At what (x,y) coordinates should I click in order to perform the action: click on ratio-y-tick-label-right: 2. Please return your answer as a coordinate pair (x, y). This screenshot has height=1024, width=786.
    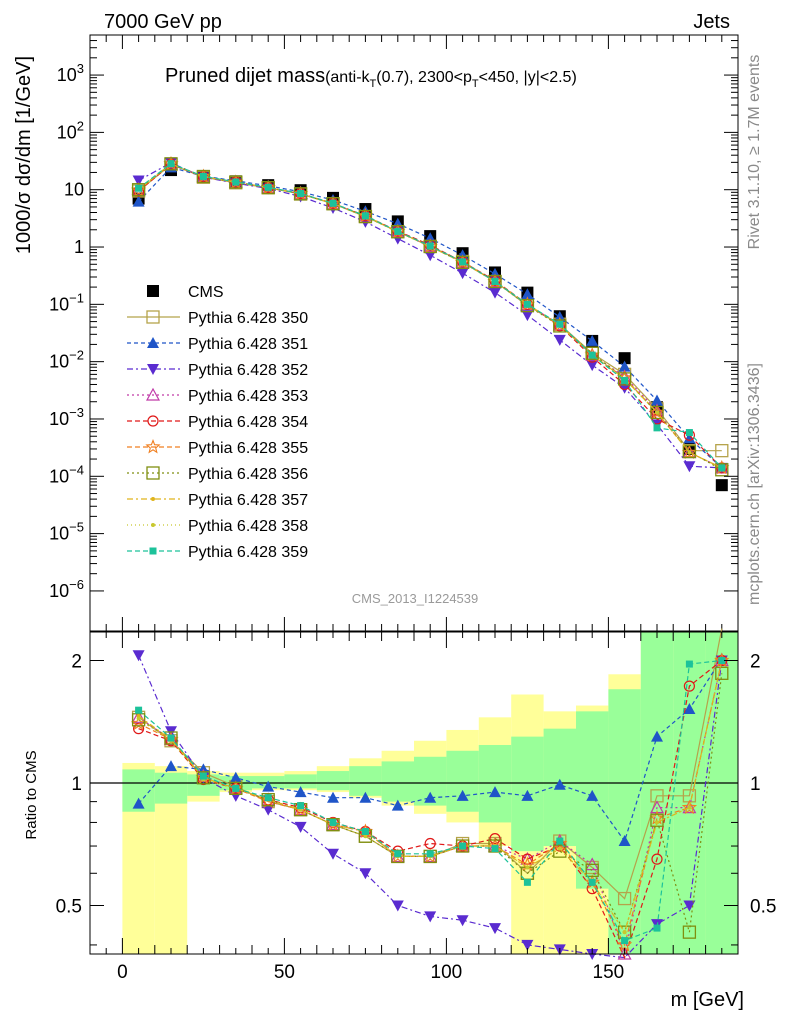
    Looking at the image, I should click on (755, 662).